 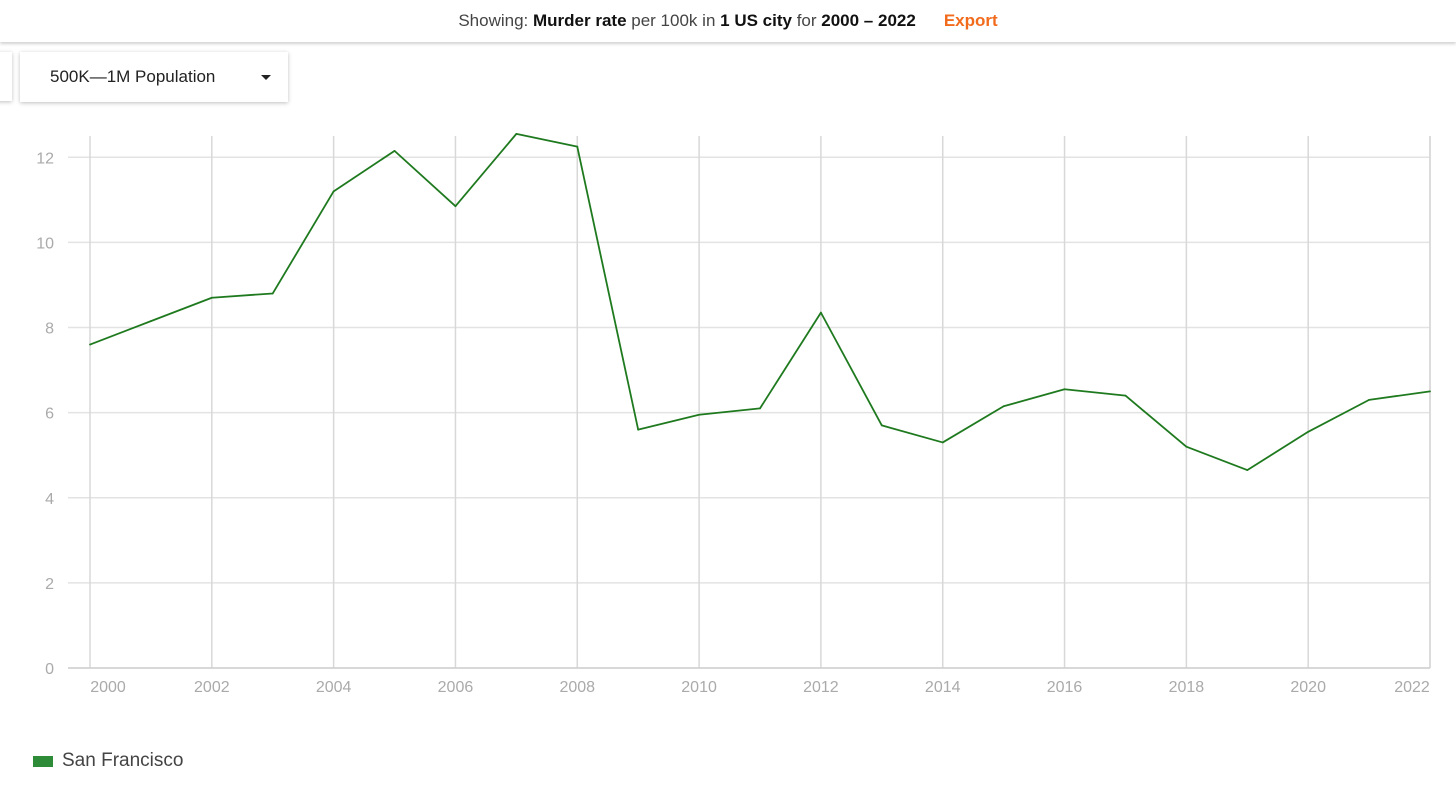 What do you see at coordinates (108, 687) in the screenshot?
I see `x-tick-label: 2000` at bounding box center [108, 687].